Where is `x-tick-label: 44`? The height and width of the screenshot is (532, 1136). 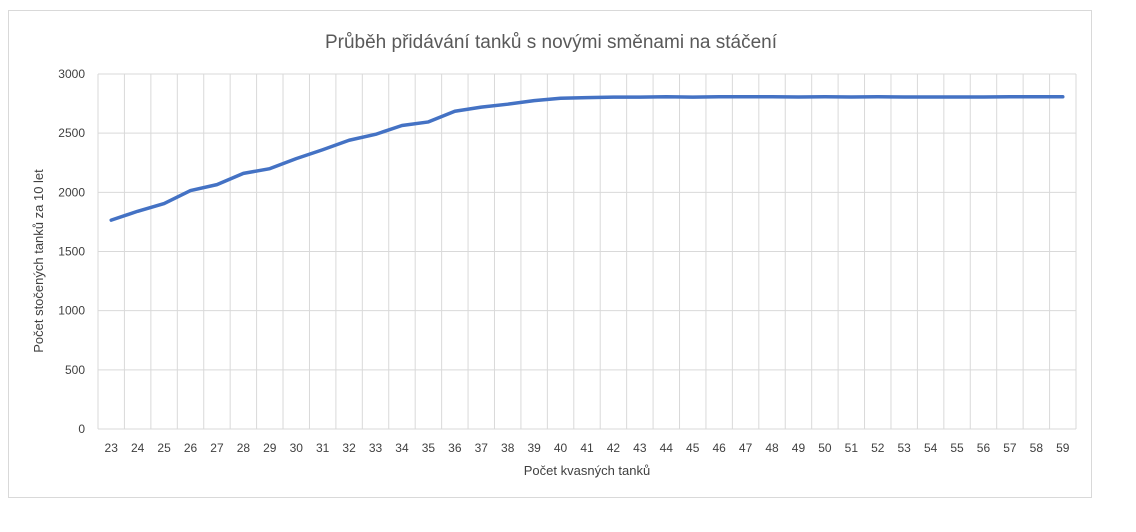 x-tick-label: 44 is located at coordinates (667, 448).